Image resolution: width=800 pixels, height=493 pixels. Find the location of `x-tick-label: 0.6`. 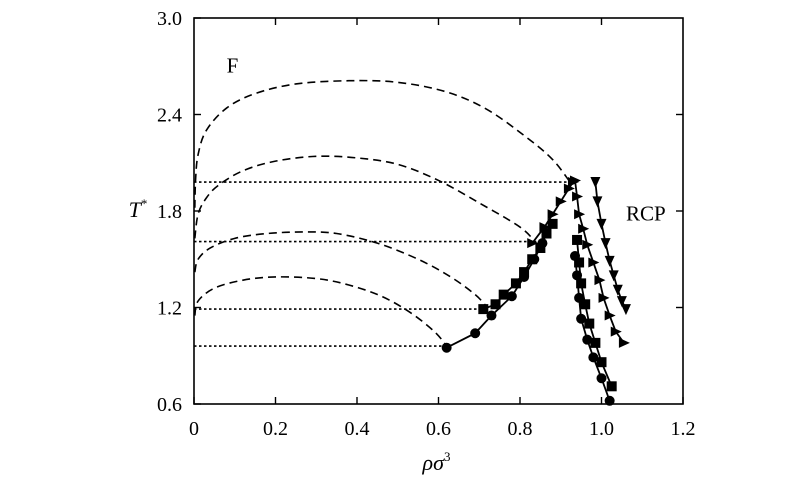

x-tick-label: 0.6 is located at coordinates (438, 429).